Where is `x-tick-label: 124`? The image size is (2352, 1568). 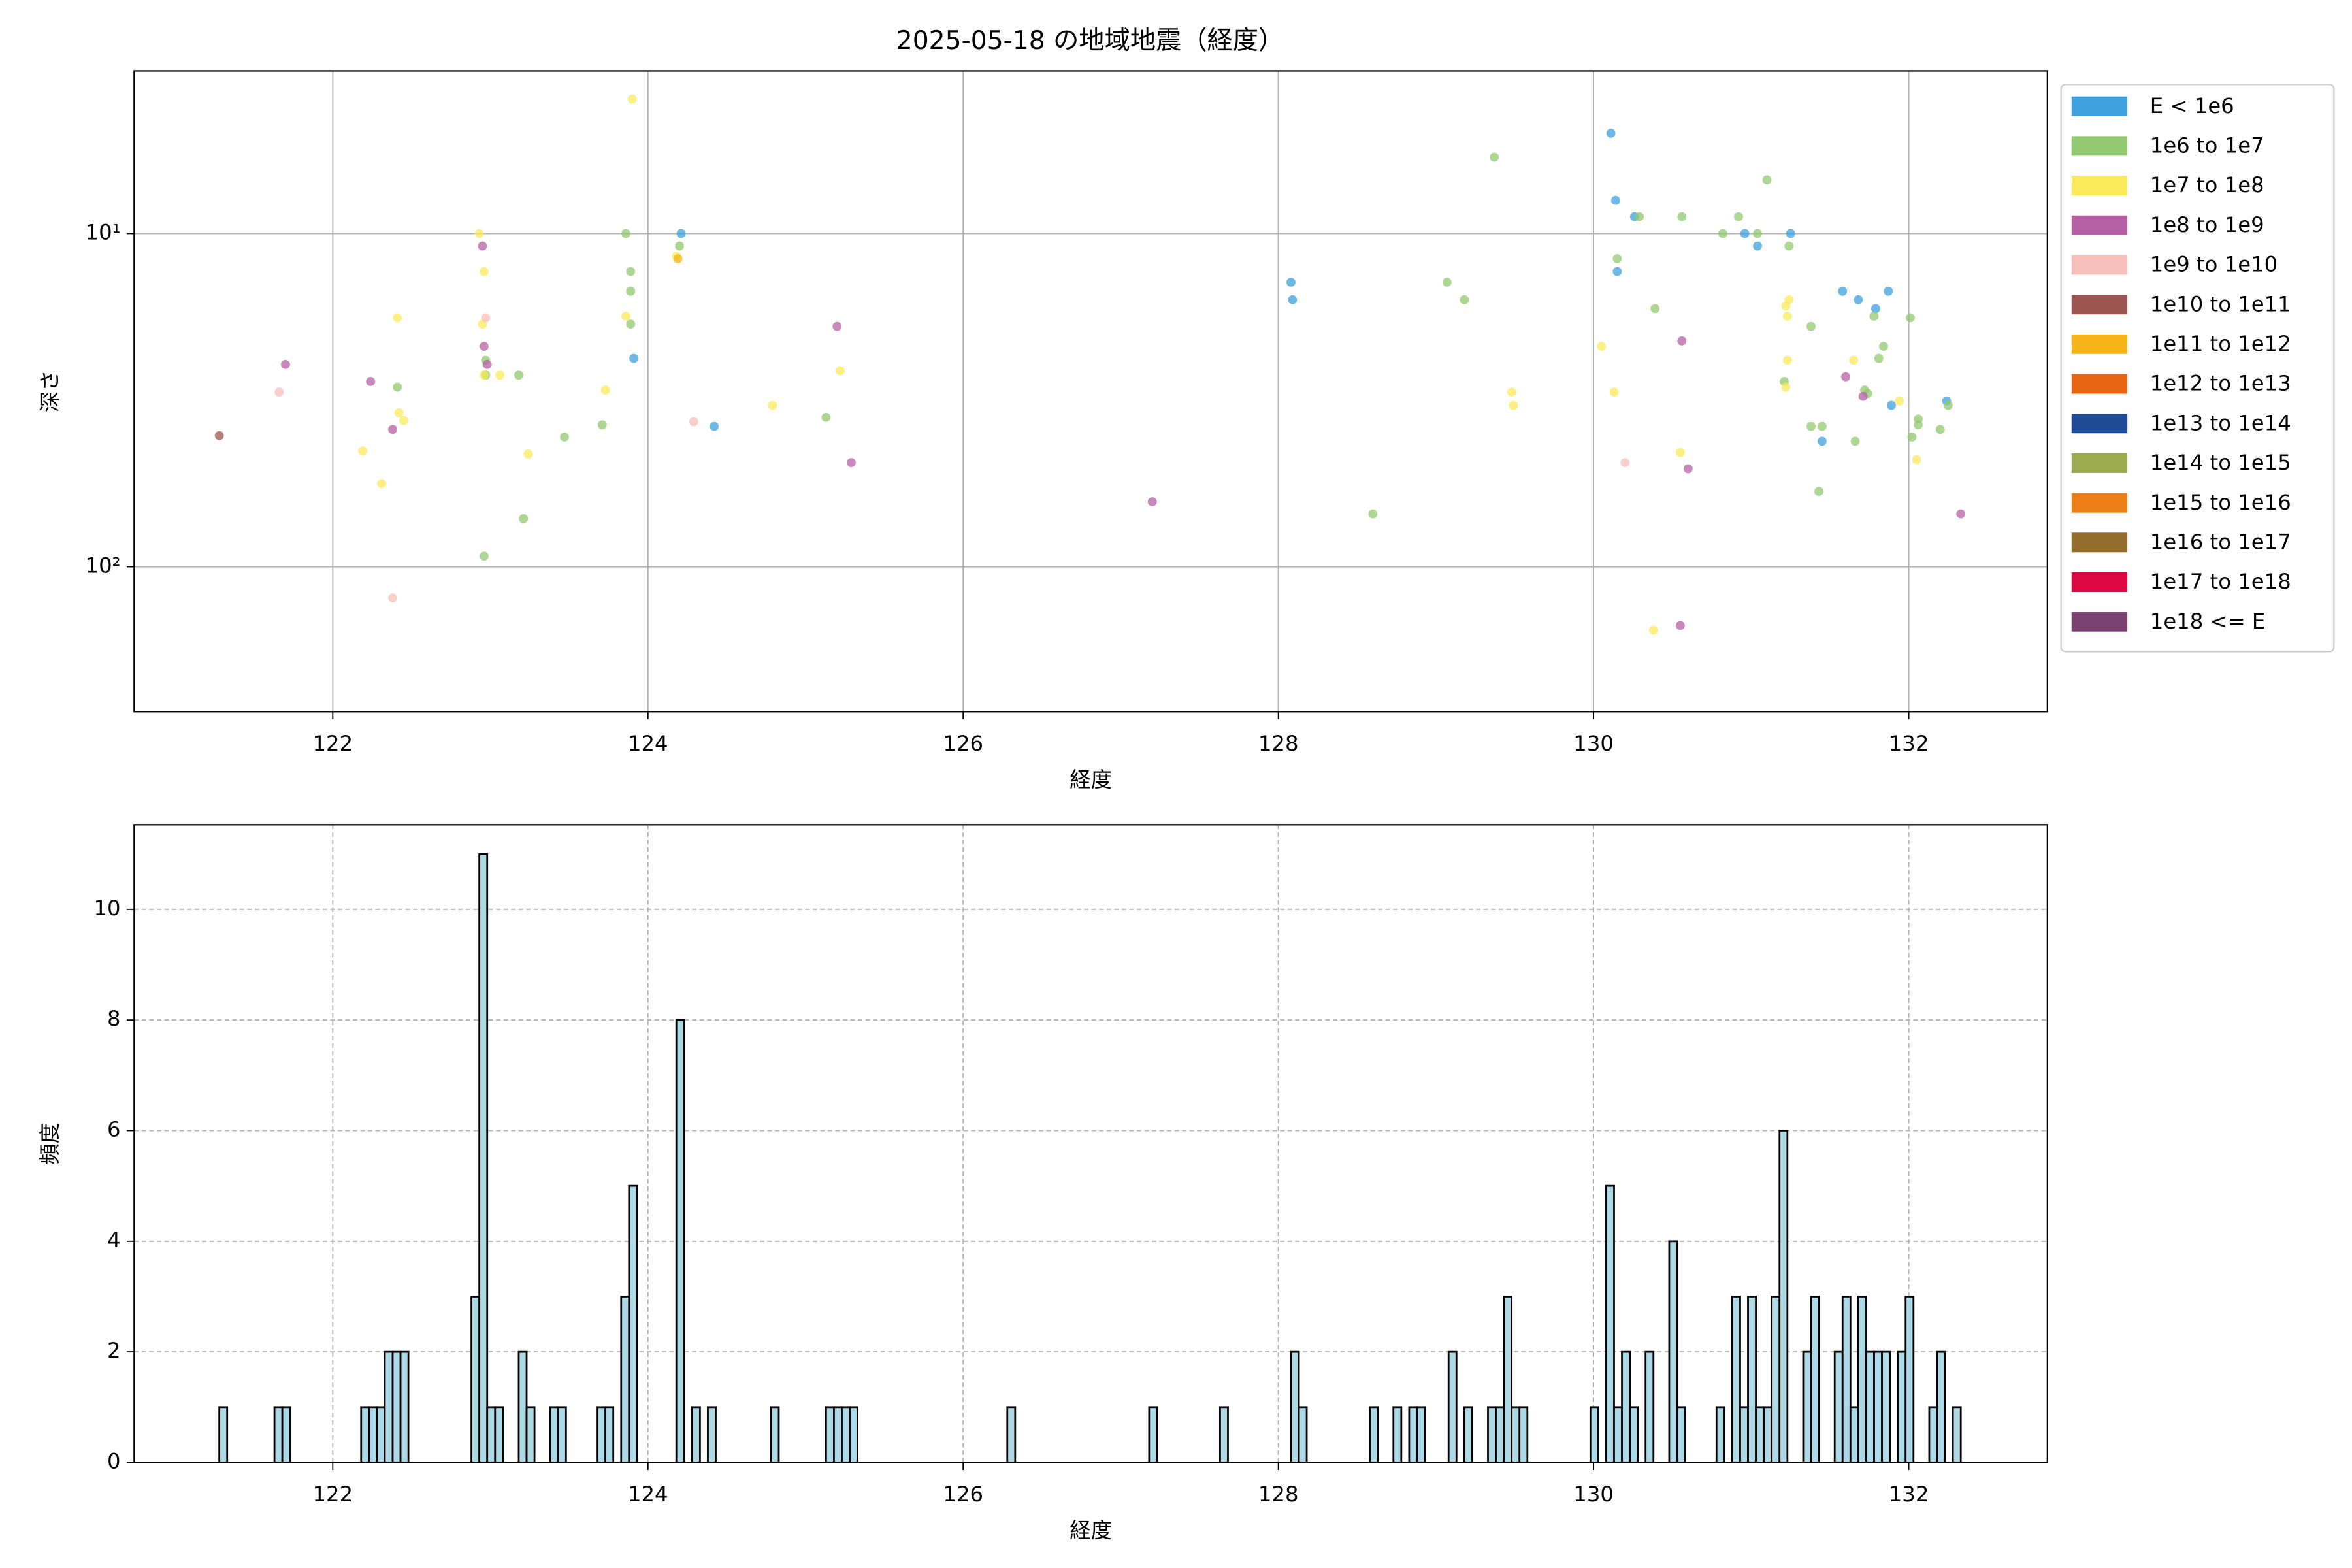 x-tick-label: 124 is located at coordinates (648, 1494).